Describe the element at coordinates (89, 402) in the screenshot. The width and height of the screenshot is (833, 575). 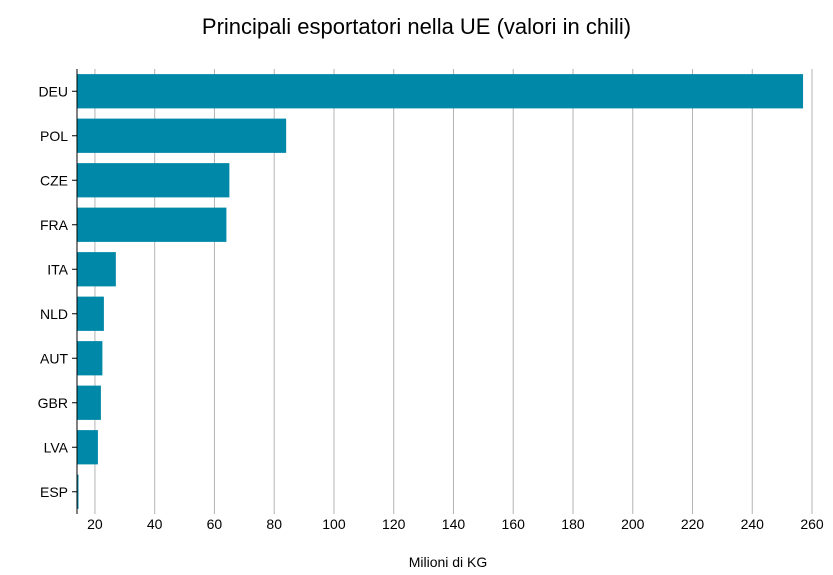
I see `bar-gbr` at that location.